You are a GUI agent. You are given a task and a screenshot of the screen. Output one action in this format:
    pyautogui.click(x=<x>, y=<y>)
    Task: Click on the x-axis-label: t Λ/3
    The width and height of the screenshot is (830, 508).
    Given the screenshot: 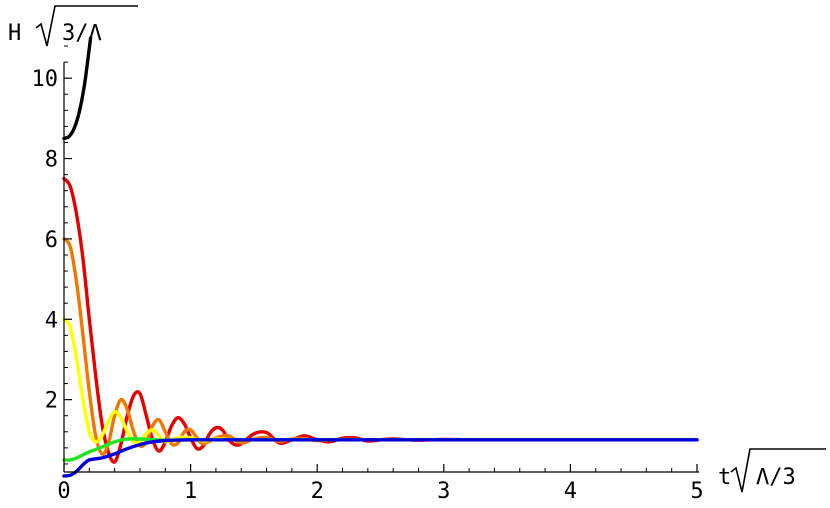 What is the action you would take?
    pyautogui.click(x=772, y=470)
    